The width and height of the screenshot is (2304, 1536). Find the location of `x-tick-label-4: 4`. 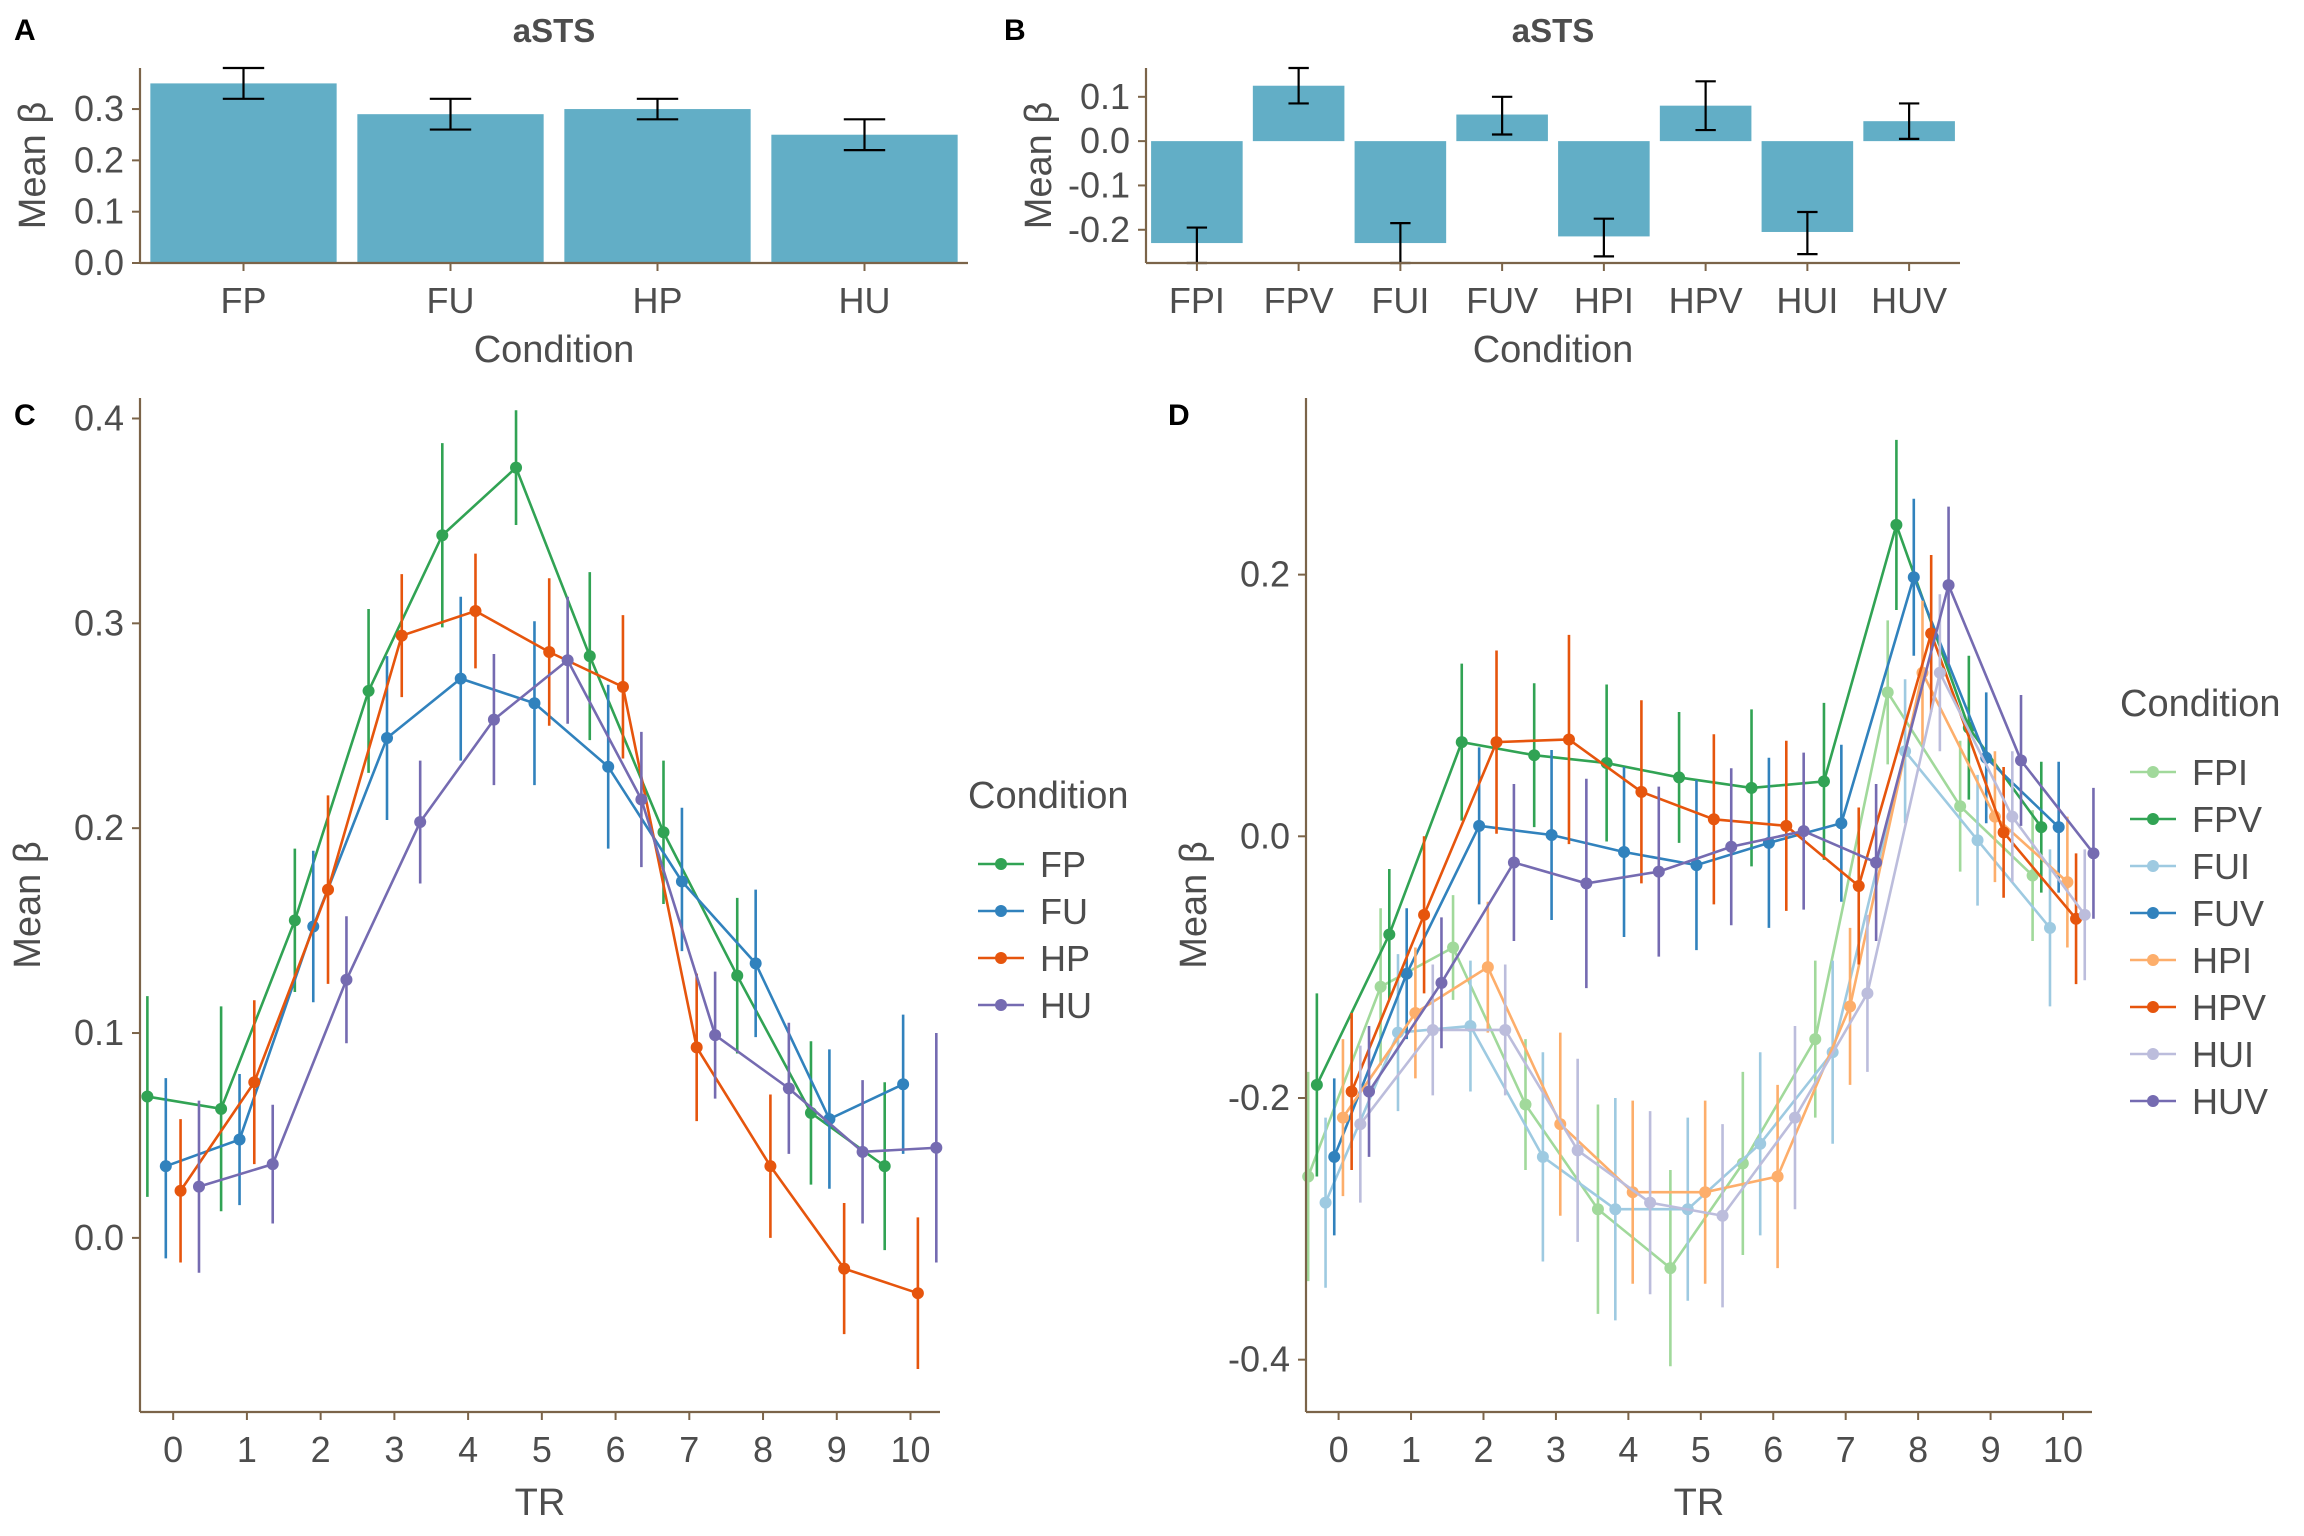

x-tick-label-4: 4 is located at coordinates (1628, 1449).